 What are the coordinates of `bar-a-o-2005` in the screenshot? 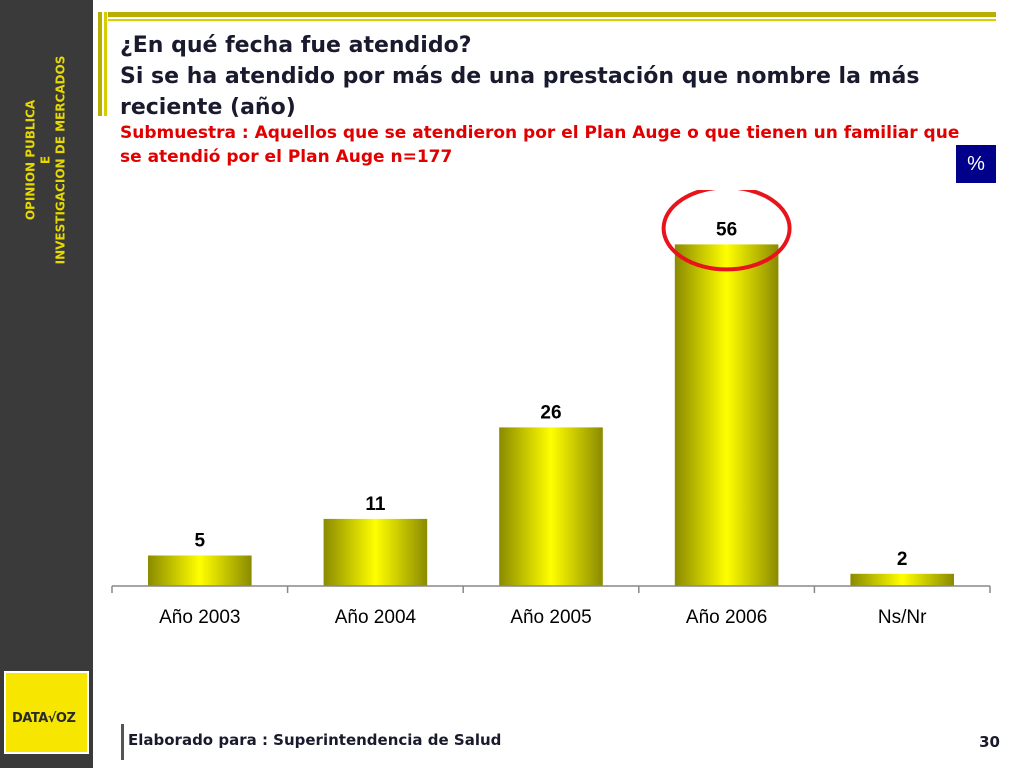 It's located at (551, 506).